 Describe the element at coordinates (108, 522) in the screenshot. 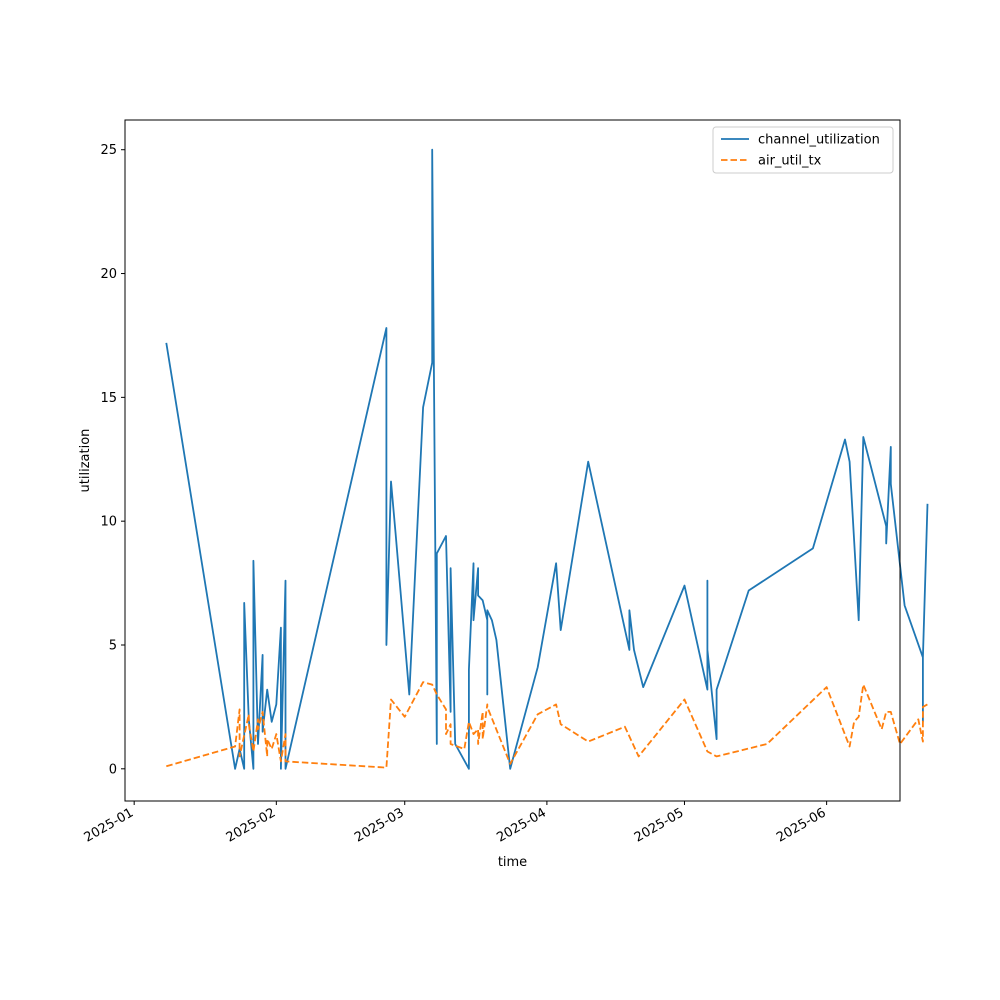

I see `y-tick-label: 10` at that location.